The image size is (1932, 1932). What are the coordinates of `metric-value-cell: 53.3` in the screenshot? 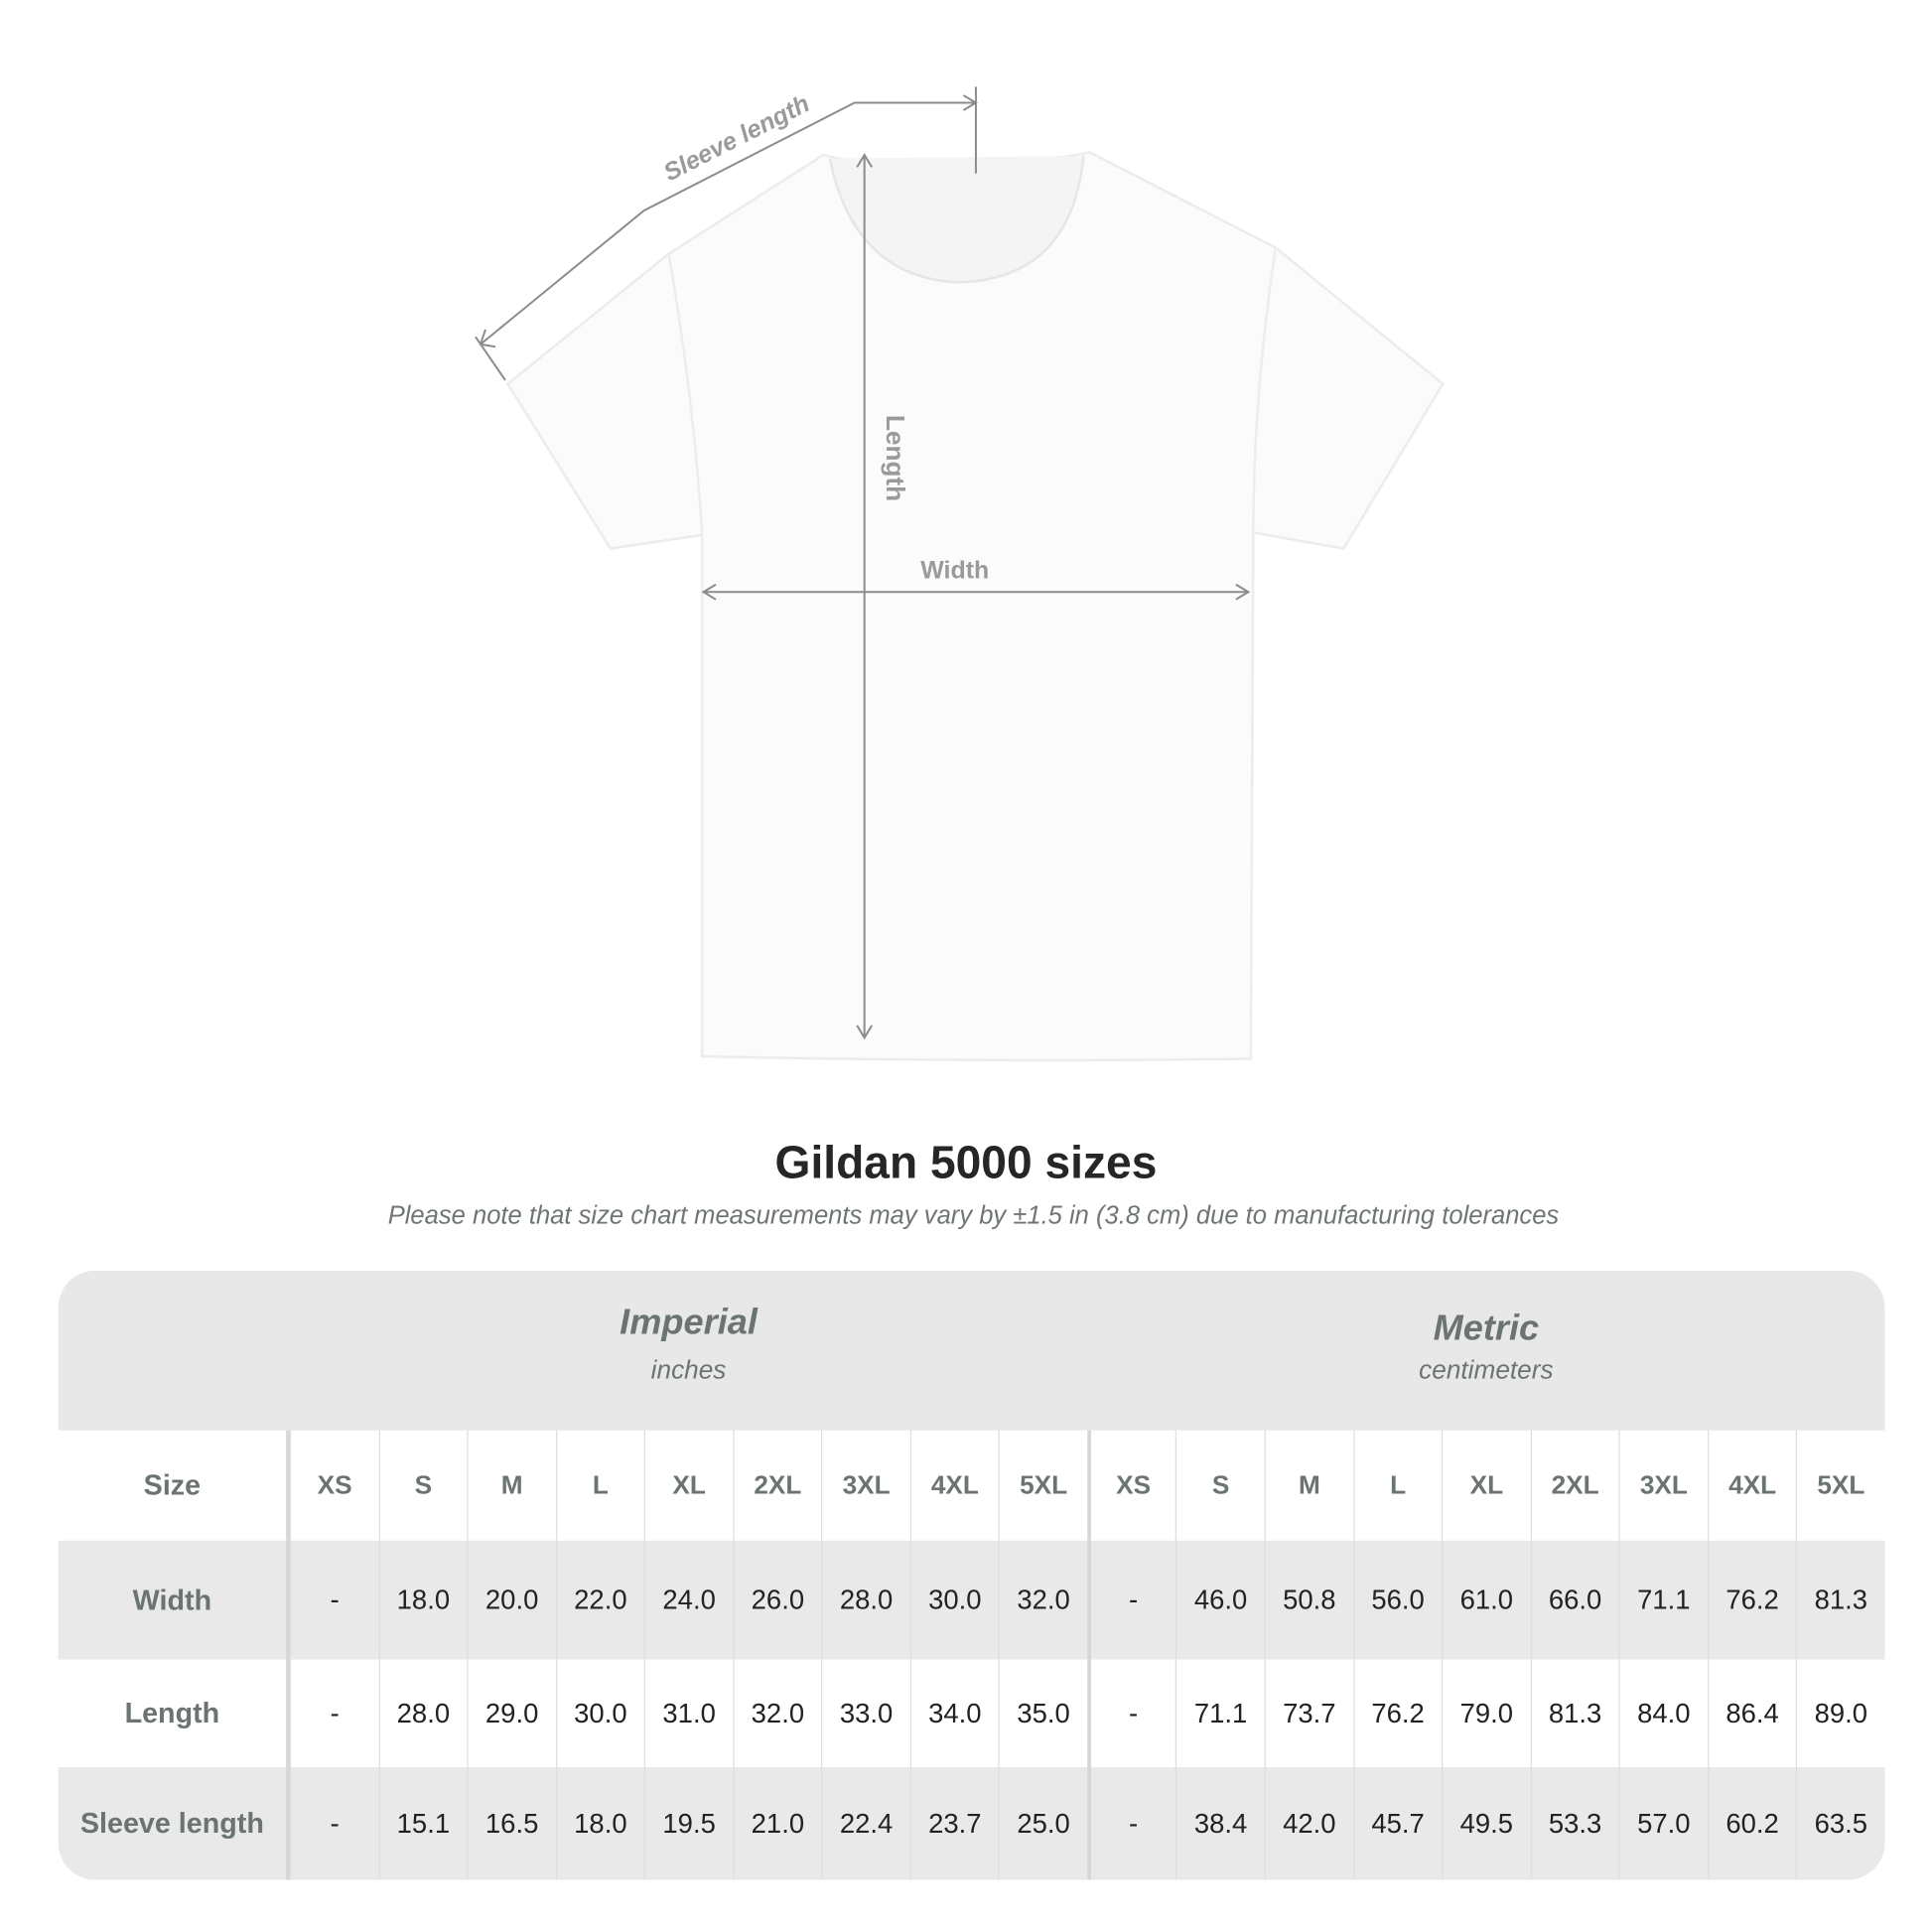 It's located at (1574, 1823).